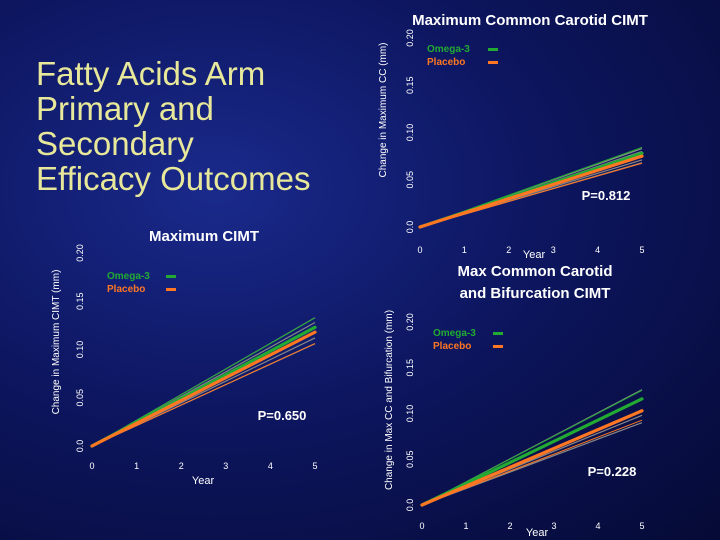 This screenshot has height=540, width=720. What do you see at coordinates (612, 471) in the screenshot?
I see `p-value-label: P=0.228` at bounding box center [612, 471].